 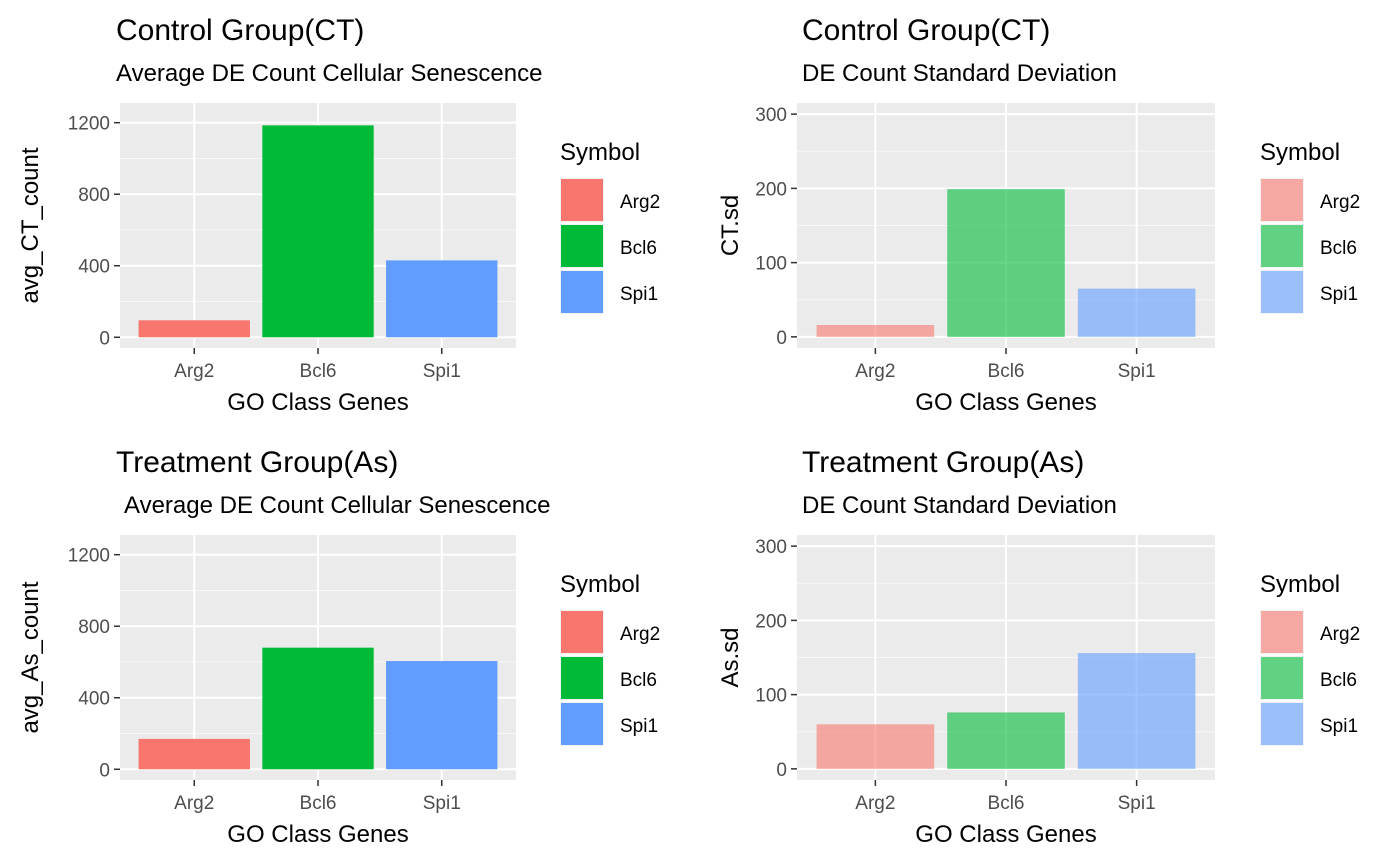 What do you see at coordinates (30, 225) in the screenshot?
I see `y-axis-title: avg_CT_count` at bounding box center [30, 225].